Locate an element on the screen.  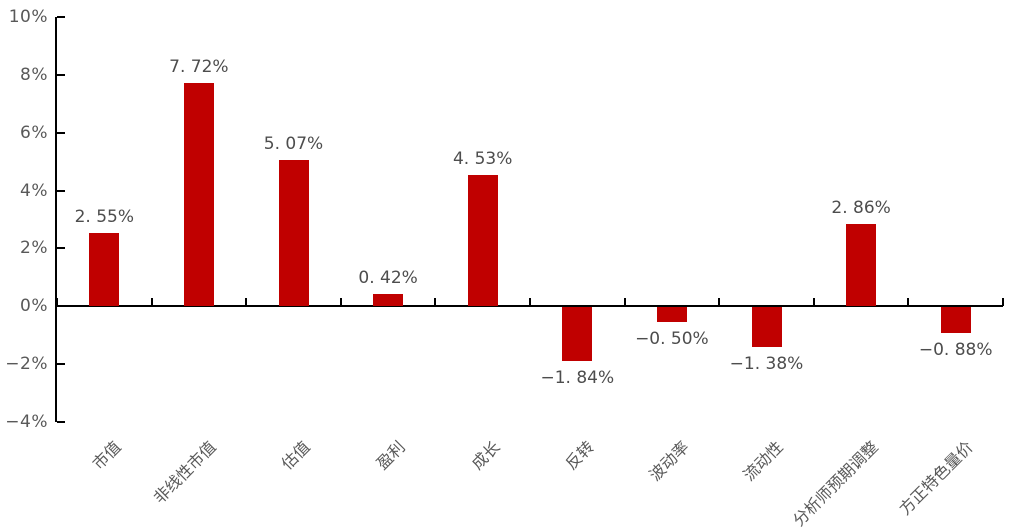
y-axis-tick-label: −4% is located at coordinates (26, 422).